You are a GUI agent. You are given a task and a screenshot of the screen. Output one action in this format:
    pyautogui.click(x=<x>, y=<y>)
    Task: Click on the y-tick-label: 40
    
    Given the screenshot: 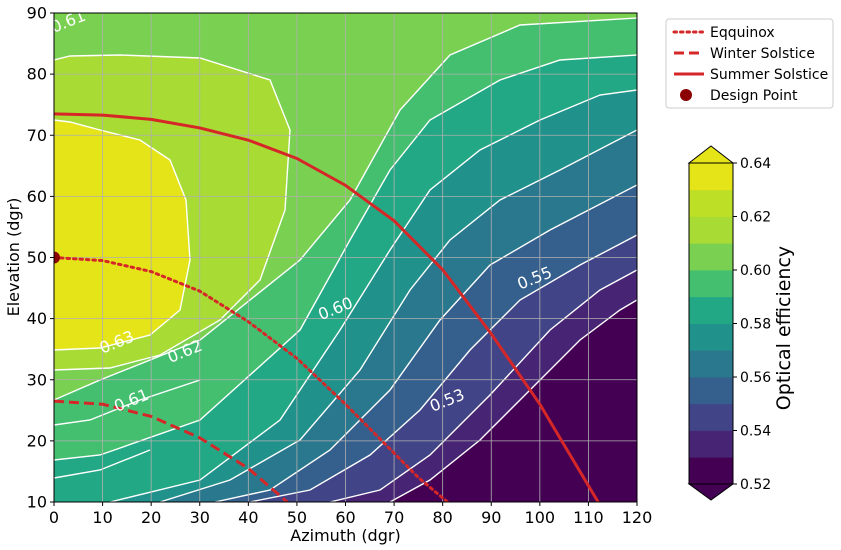 What is the action you would take?
    pyautogui.click(x=37, y=318)
    